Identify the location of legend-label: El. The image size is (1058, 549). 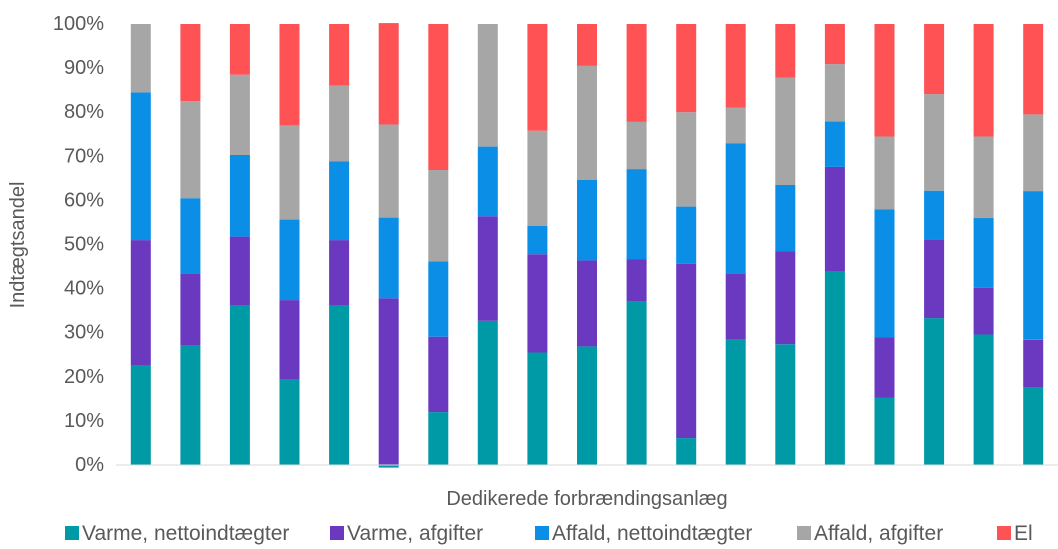
(1023, 533).